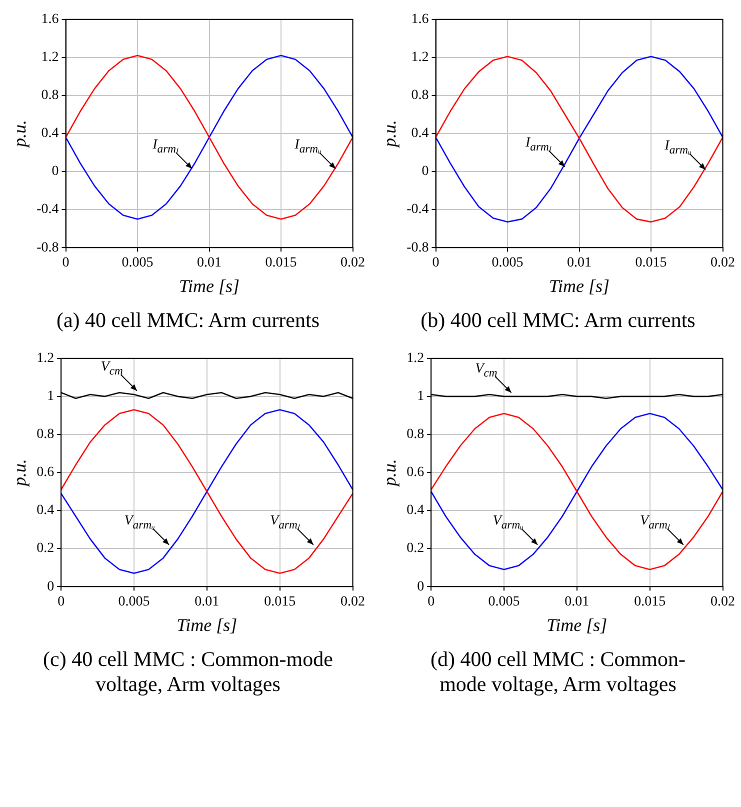 The image size is (741, 807). What do you see at coordinates (188, 672) in the screenshot?
I see `text: (c) 40 cell MMC : Common-mode voltage, Arm voltages` at bounding box center [188, 672].